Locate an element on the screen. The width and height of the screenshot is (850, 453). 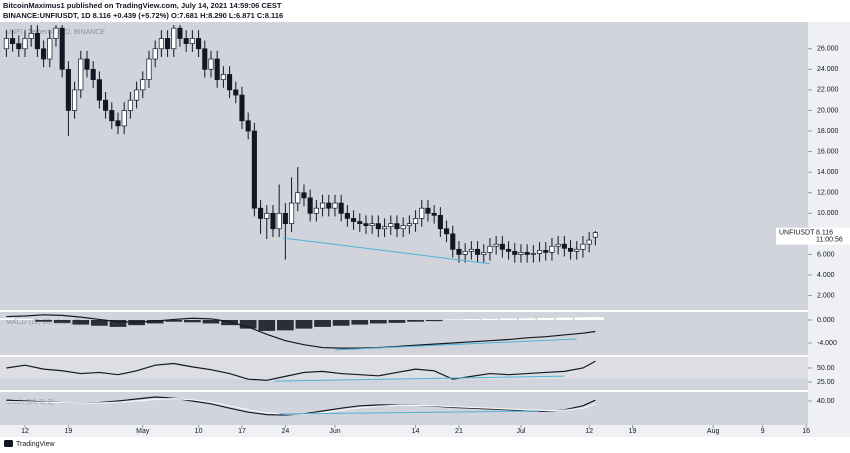
last-price-symbol: UNFIUSDT is located at coordinates (797, 233).